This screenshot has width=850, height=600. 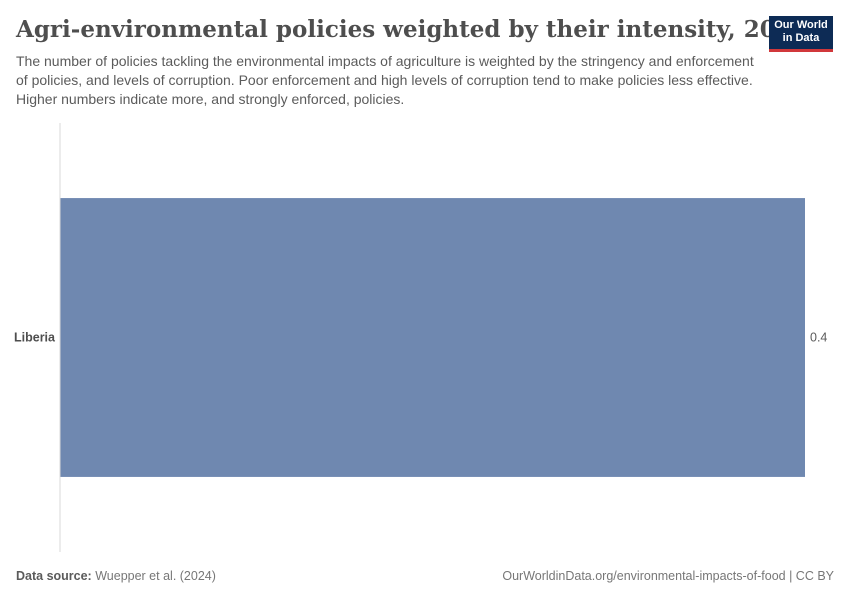 What do you see at coordinates (35, 338) in the screenshot?
I see `category-label: Liberia` at bounding box center [35, 338].